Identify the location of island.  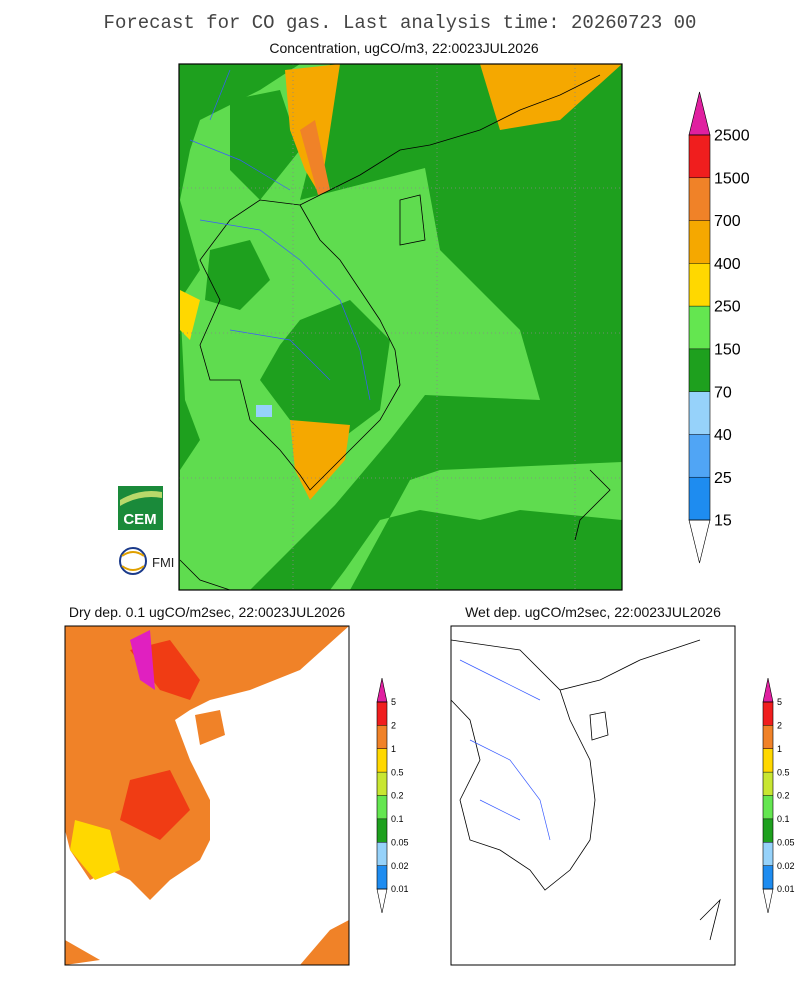
(210, 727).